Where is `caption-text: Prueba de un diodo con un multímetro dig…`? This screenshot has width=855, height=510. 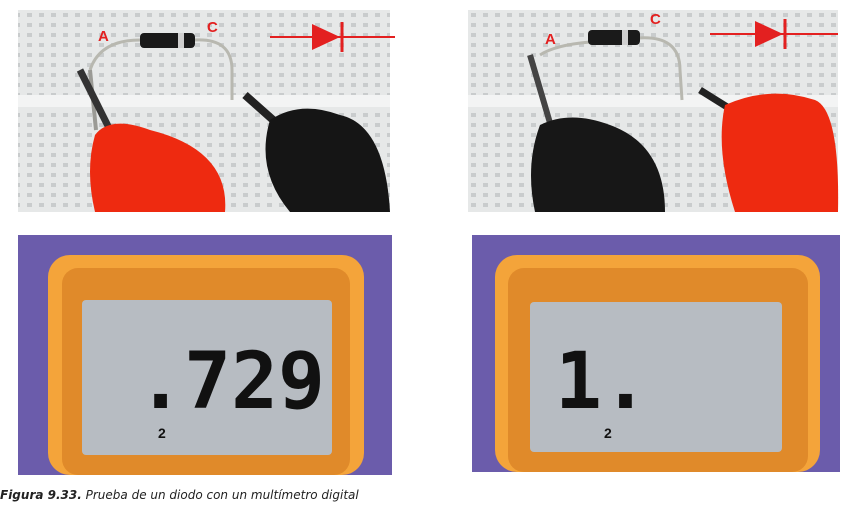 caption-text: Prueba de un diodo con un multímetro dig… is located at coordinates (223, 495).